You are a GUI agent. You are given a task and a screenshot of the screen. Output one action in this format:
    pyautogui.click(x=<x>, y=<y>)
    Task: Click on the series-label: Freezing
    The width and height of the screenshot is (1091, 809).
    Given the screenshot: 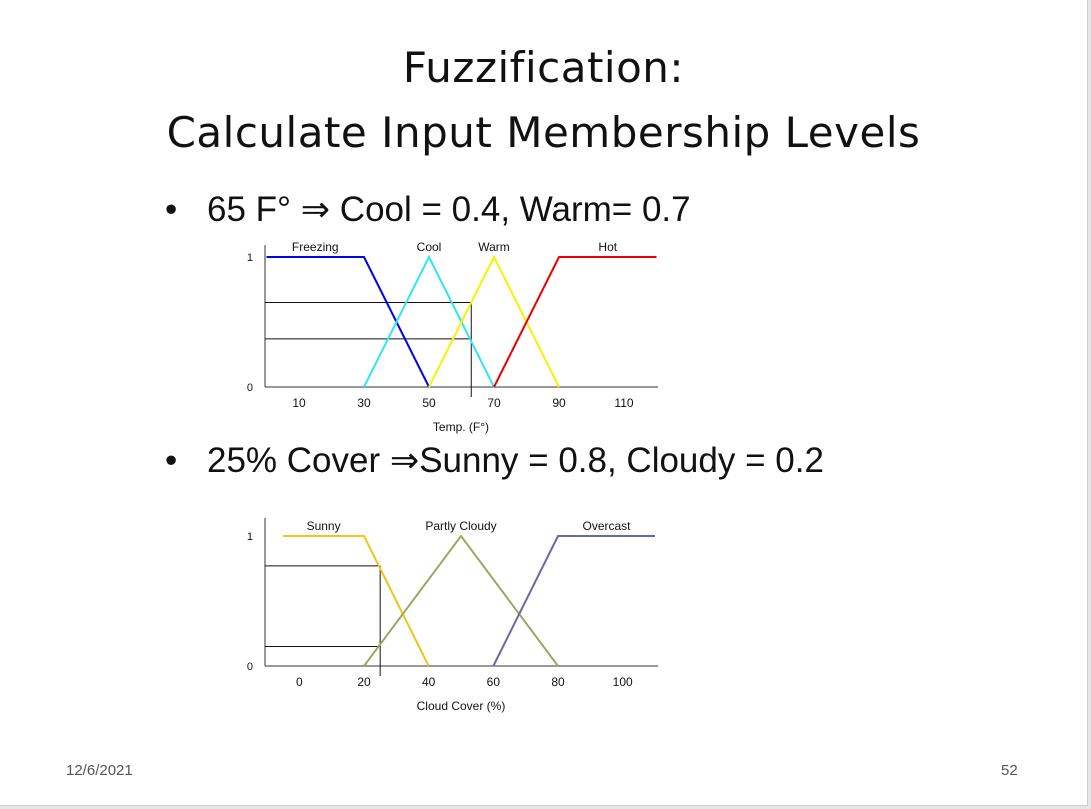 What is the action you would take?
    pyautogui.click(x=315, y=247)
    